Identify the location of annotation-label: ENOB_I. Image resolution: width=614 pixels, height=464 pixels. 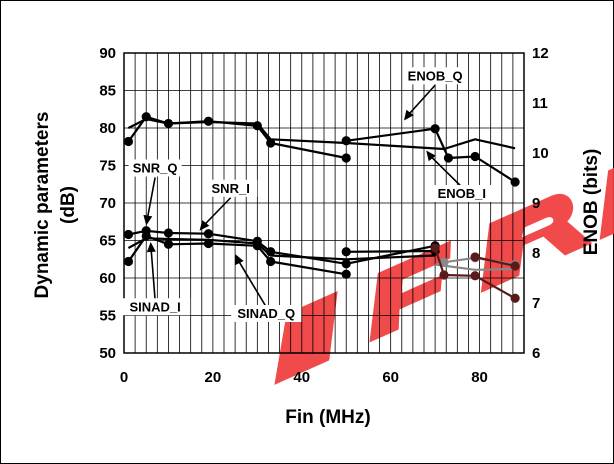
(462, 193).